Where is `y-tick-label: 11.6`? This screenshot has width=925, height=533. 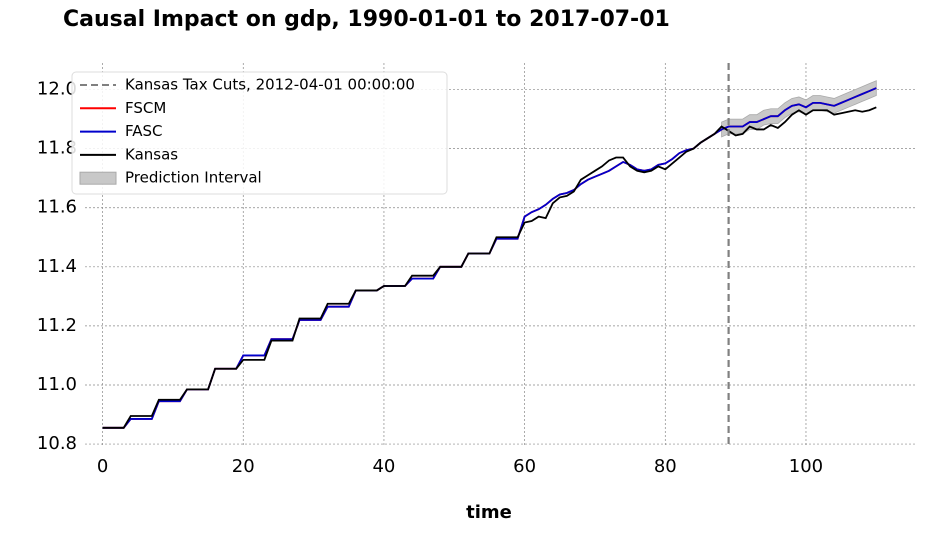 y-tick-label: 11.6 is located at coordinates (57, 207).